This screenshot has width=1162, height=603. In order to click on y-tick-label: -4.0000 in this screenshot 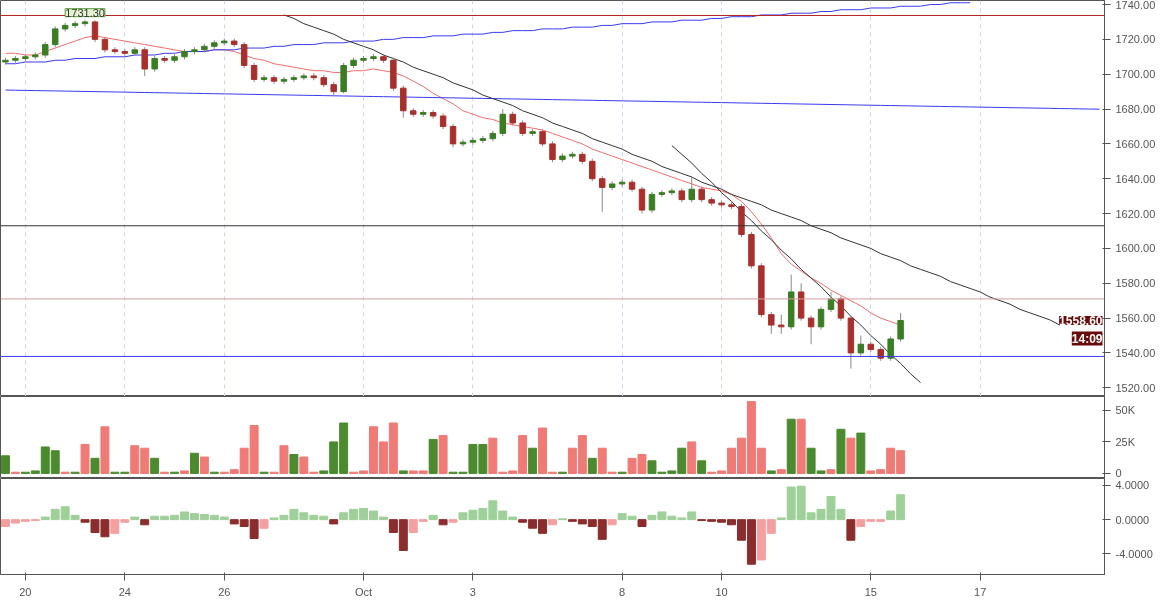, I will do `click(1134, 553)`.